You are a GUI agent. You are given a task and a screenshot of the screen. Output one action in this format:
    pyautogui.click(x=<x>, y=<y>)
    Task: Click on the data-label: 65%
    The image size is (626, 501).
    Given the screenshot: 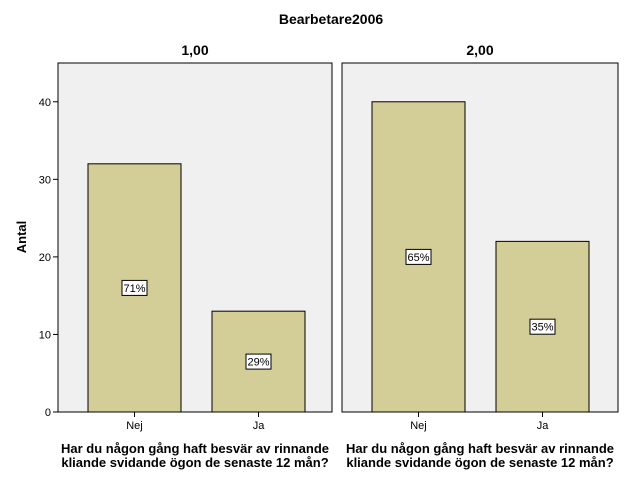 What is the action you would take?
    pyautogui.click(x=418, y=258)
    